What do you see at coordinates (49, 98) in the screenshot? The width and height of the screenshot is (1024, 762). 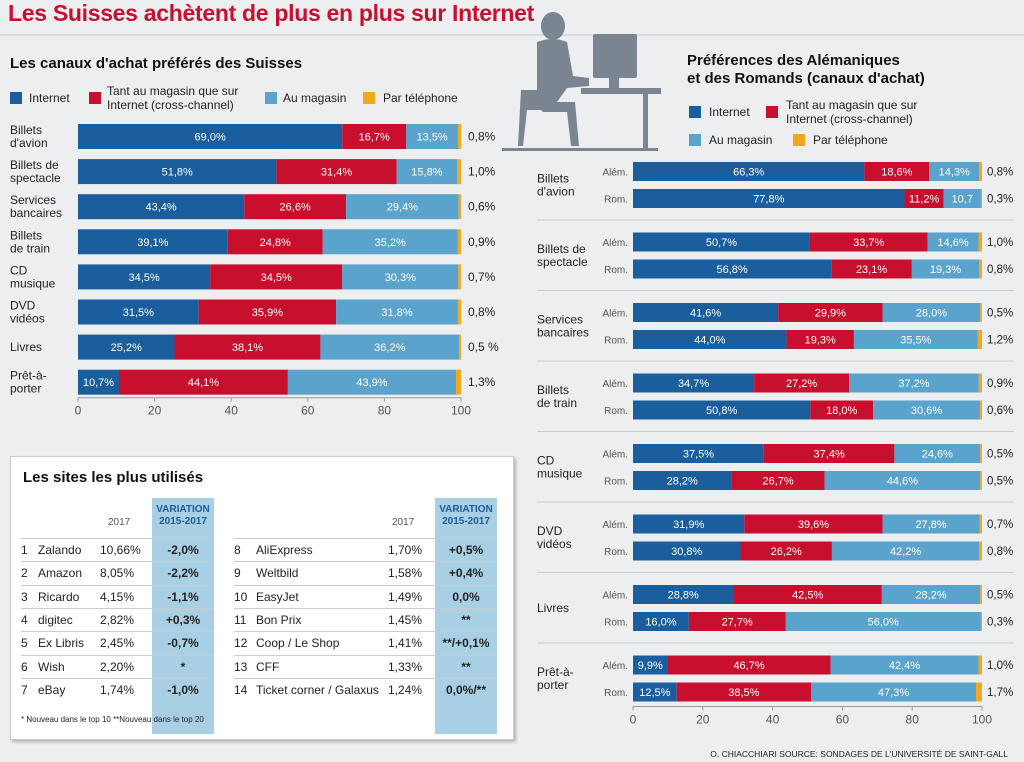 I see `legend-internet-label: Internet` at bounding box center [49, 98].